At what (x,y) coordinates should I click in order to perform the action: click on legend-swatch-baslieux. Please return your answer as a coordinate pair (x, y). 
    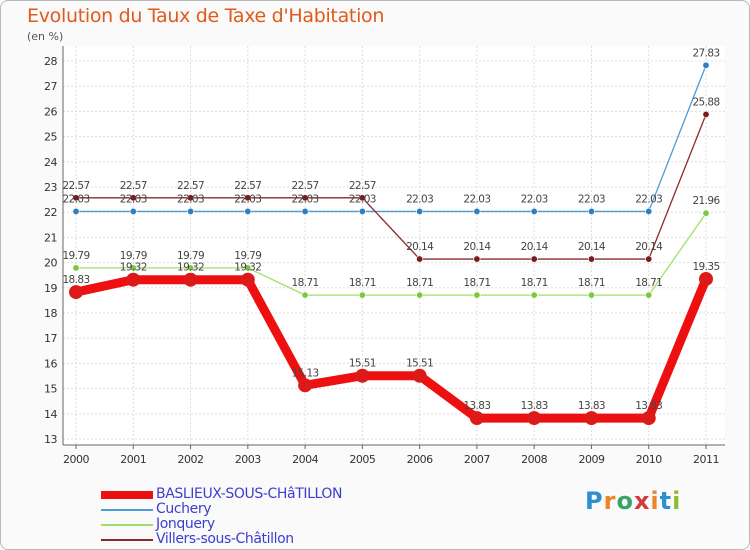
    Looking at the image, I should click on (127, 495).